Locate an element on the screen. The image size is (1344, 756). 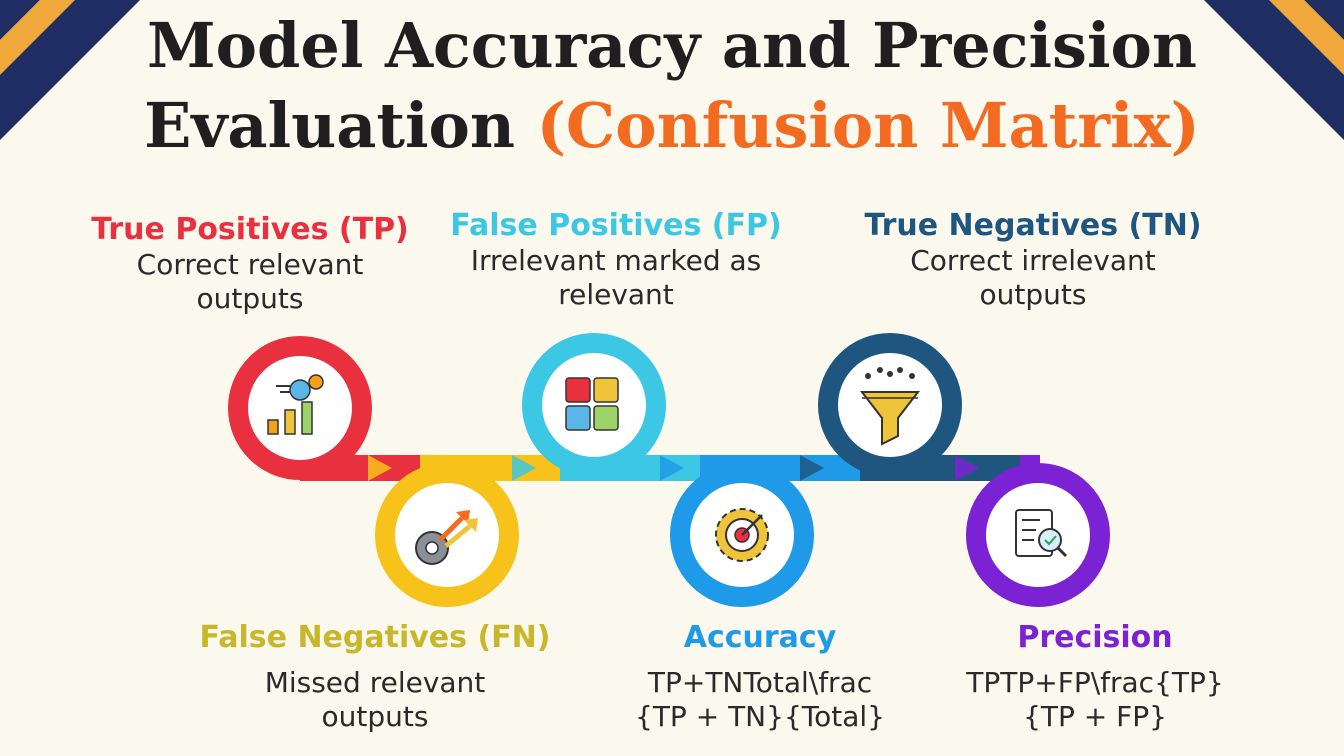
step-accuracy-heading: Accuracy is located at coordinates (760, 637).